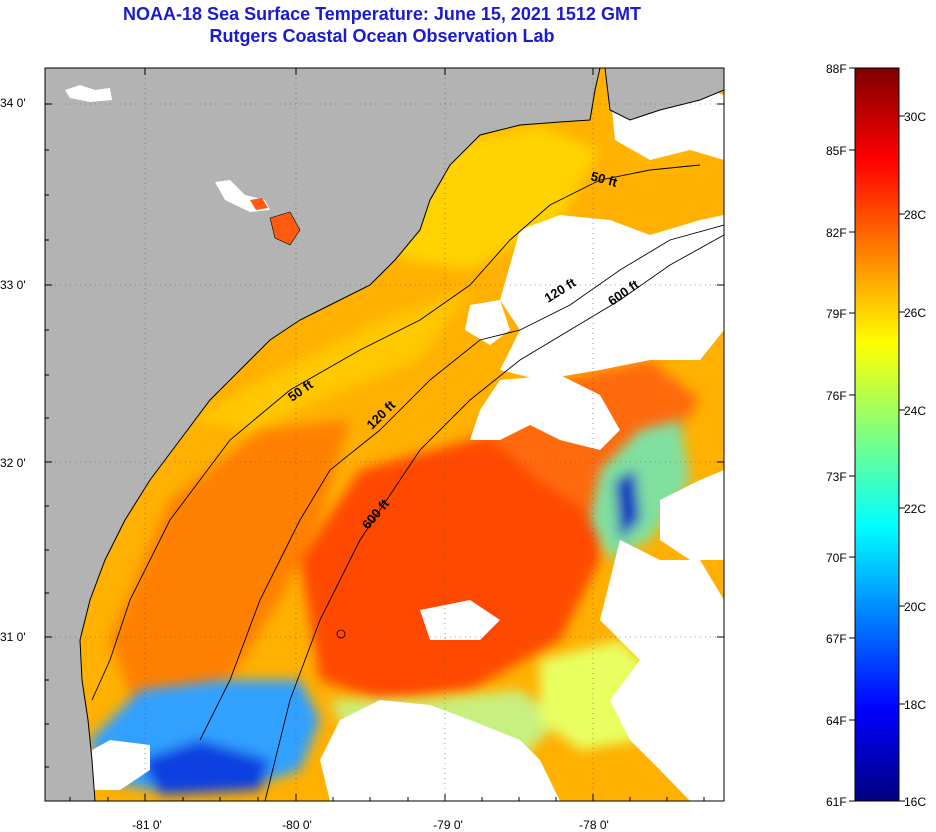  What do you see at coordinates (13, 285) in the screenshot?
I see `lat-label-33: 33 0'` at bounding box center [13, 285].